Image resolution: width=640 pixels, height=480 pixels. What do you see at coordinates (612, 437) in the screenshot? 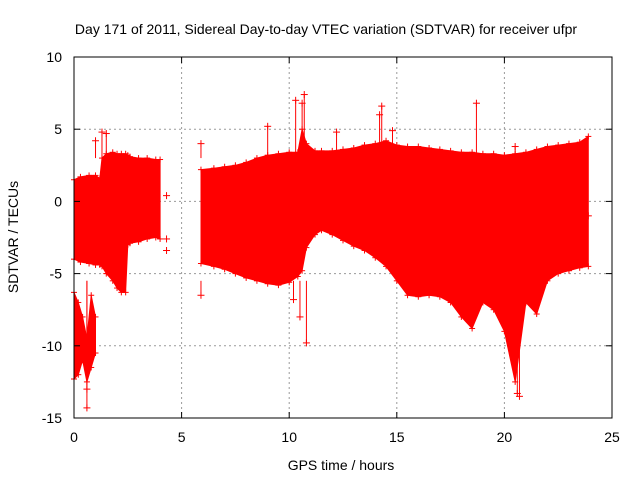
I see `x-tick-label: 25` at bounding box center [612, 437].